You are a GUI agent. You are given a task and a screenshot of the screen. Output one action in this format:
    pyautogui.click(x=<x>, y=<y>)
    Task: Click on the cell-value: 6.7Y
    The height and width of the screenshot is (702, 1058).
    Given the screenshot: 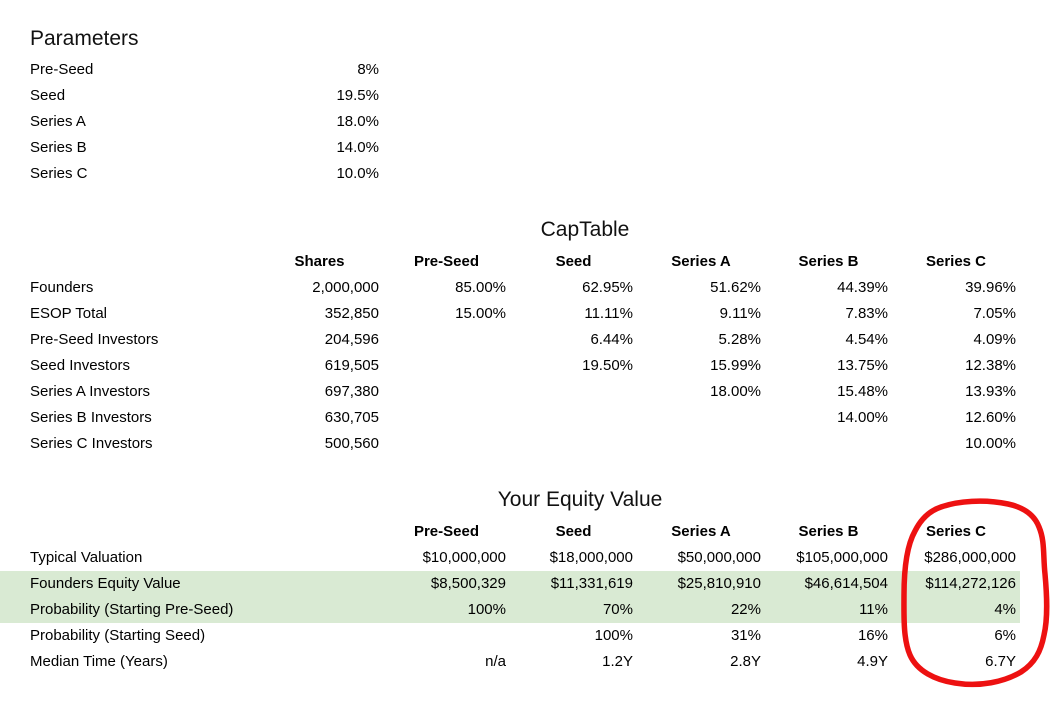 What is the action you would take?
    pyautogui.click(x=1000, y=661)
    